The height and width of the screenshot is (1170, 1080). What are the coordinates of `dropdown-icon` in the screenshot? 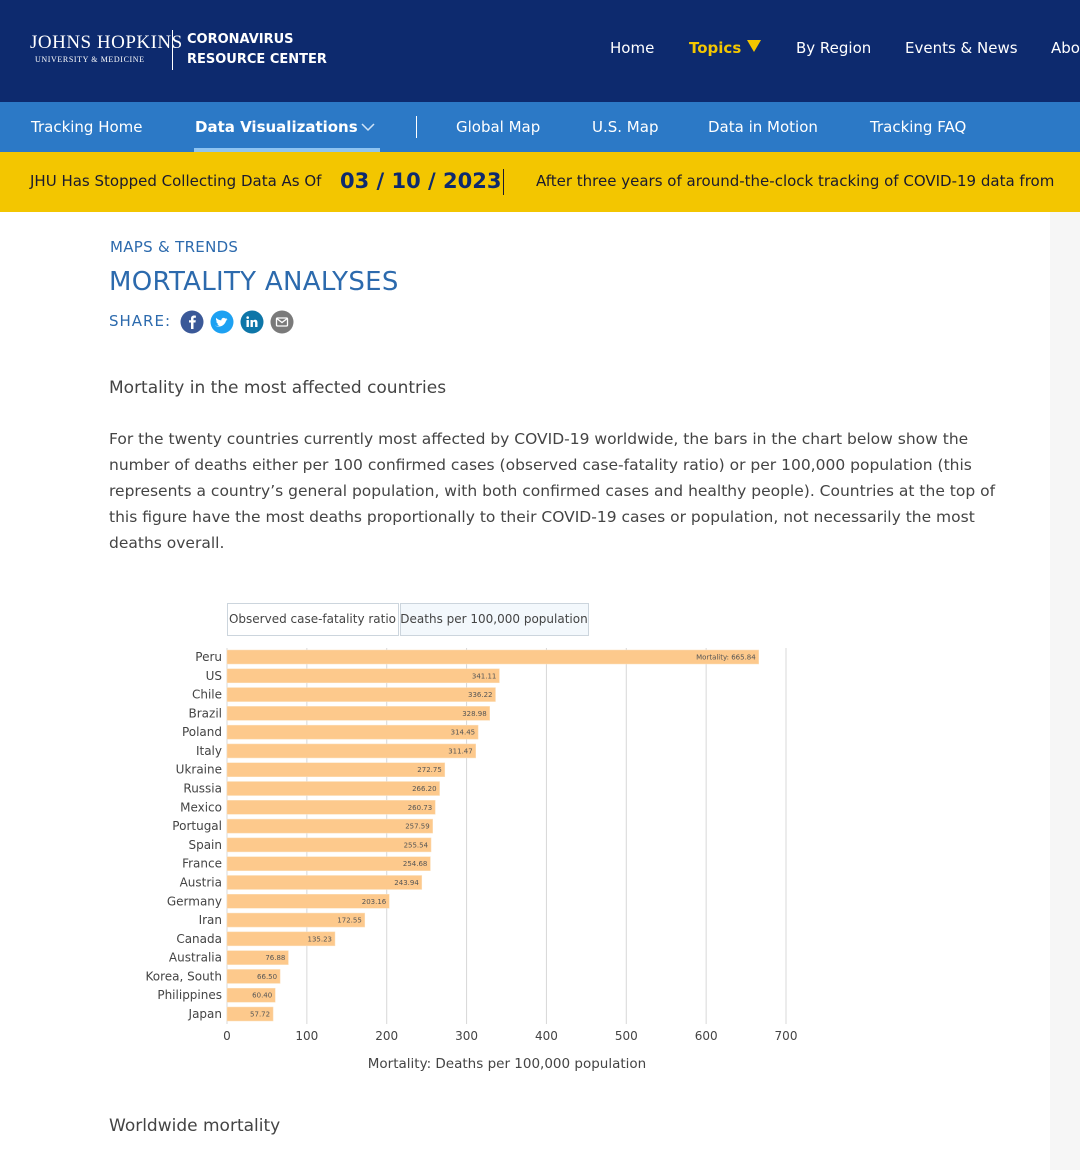 It's located at (754, 46).